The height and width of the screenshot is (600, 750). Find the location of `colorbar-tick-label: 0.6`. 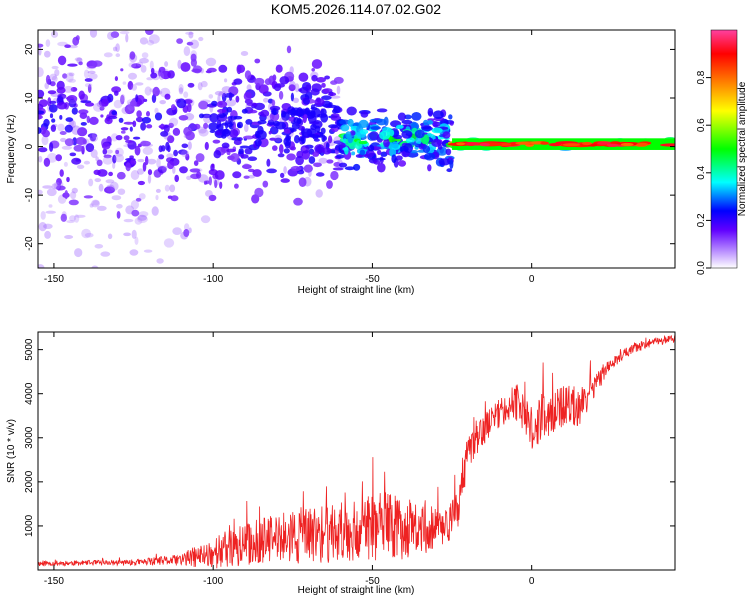

colorbar-tick-label: 0.6 is located at coordinates (701, 125).